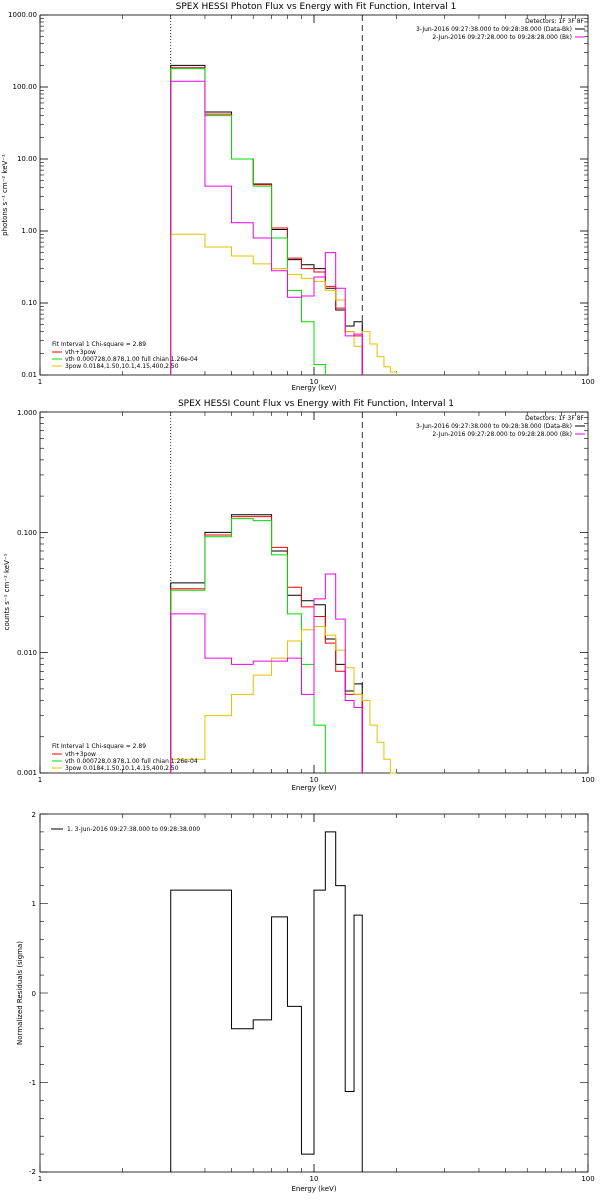 The width and height of the screenshot is (600, 1200). I want to click on count-legend-entry: 3pow 0.0184,1.50,10.1,4.15,400,2.50, so click(122, 768).